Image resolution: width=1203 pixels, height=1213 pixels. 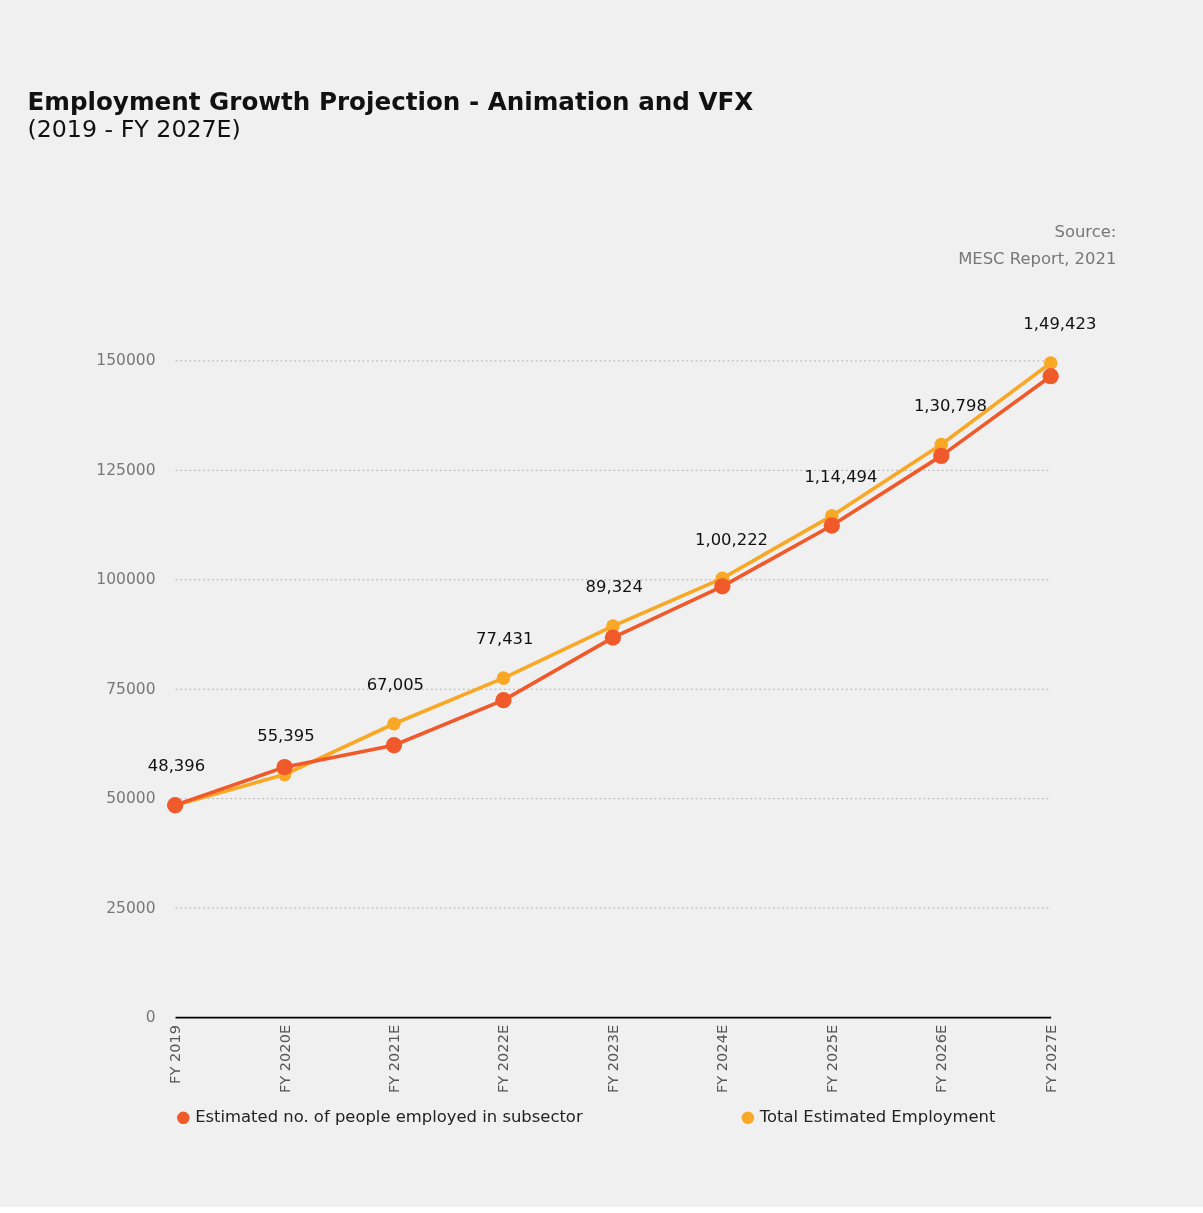 I want to click on x-tick-label: FY 2019, so click(x=175, y=1054).